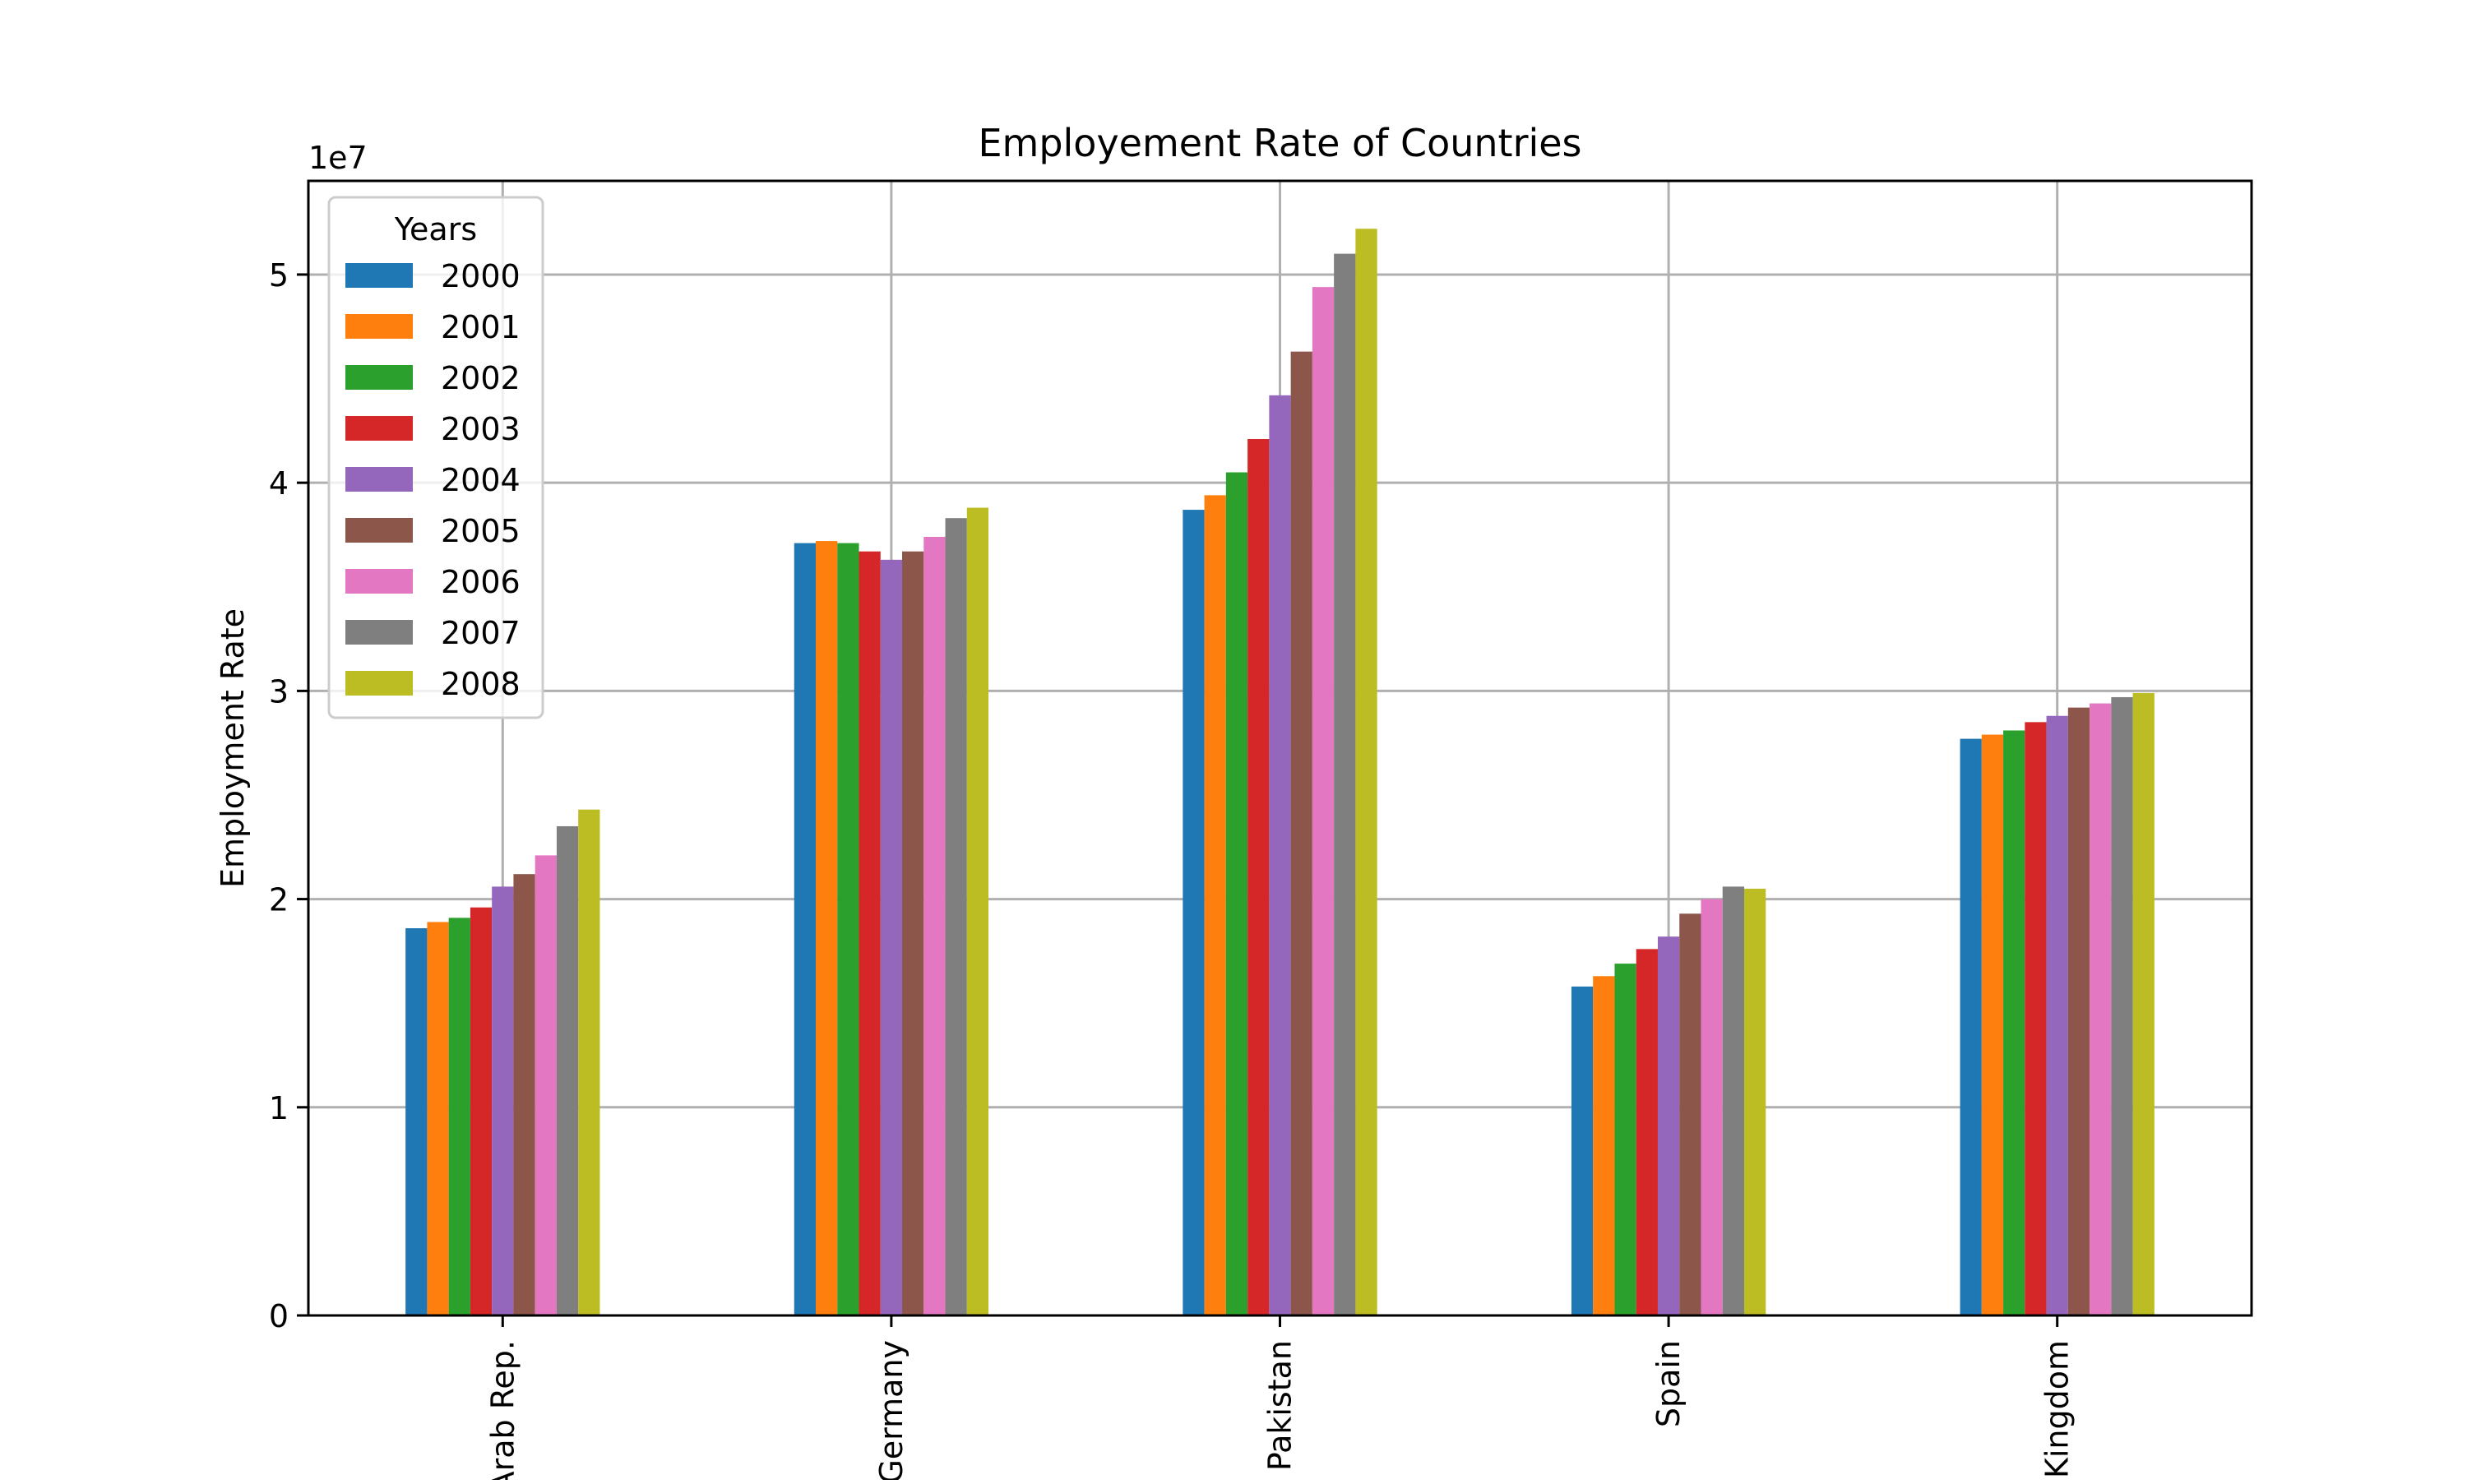  I want to click on bar-2000-arab-rep-, so click(417, 1121).